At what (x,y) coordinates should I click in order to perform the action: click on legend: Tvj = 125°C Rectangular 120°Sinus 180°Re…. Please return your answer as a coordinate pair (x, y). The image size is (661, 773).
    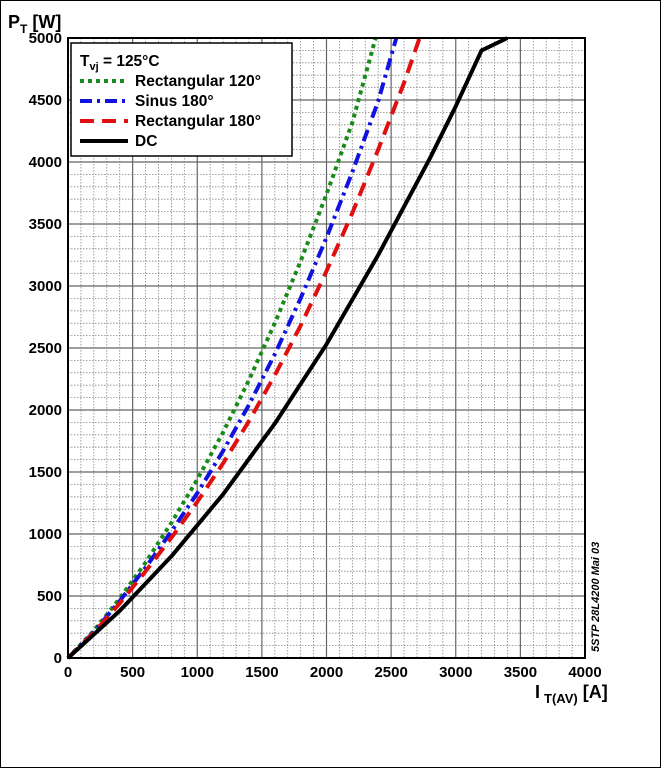
    Looking at the image, I should click on (181, 99).